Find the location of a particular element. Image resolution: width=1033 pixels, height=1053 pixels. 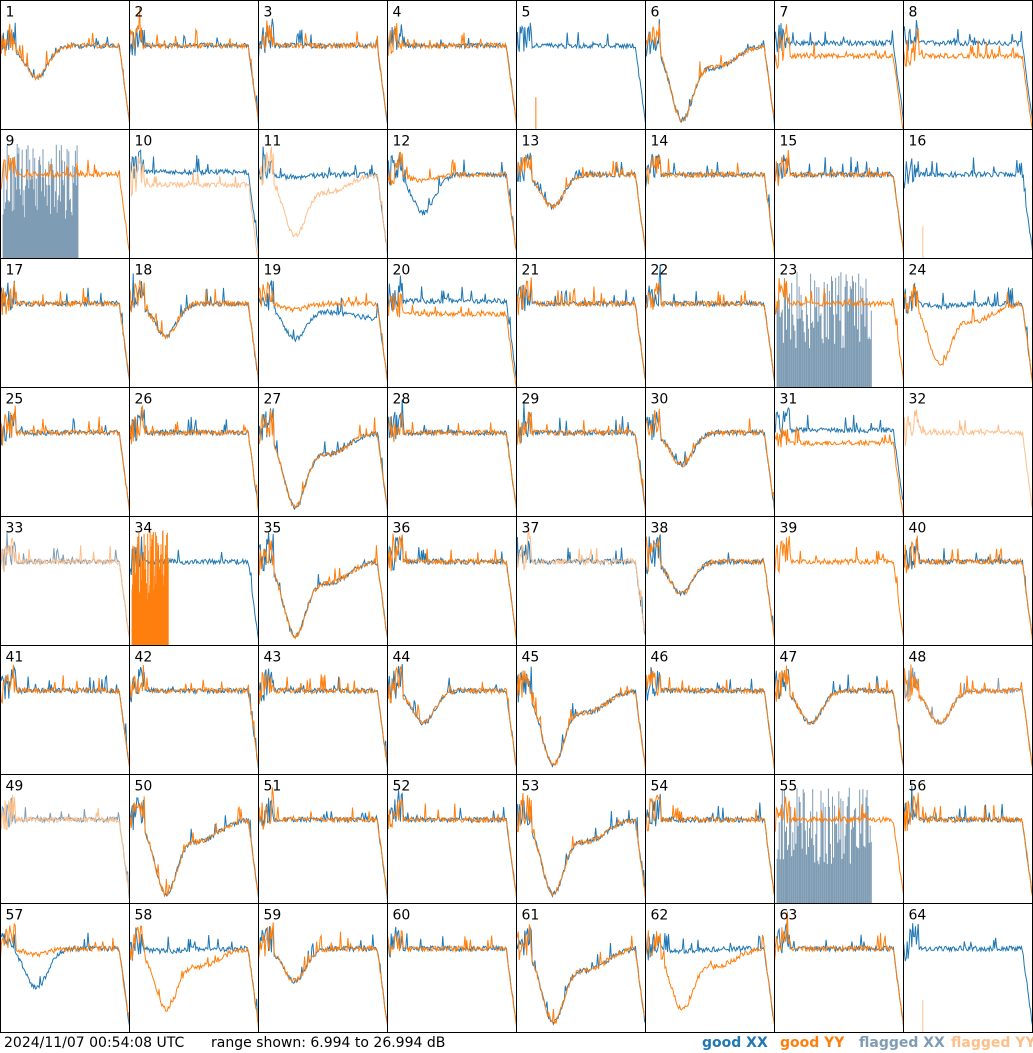

panel-6: 6 is located at coordinates (710, 65).